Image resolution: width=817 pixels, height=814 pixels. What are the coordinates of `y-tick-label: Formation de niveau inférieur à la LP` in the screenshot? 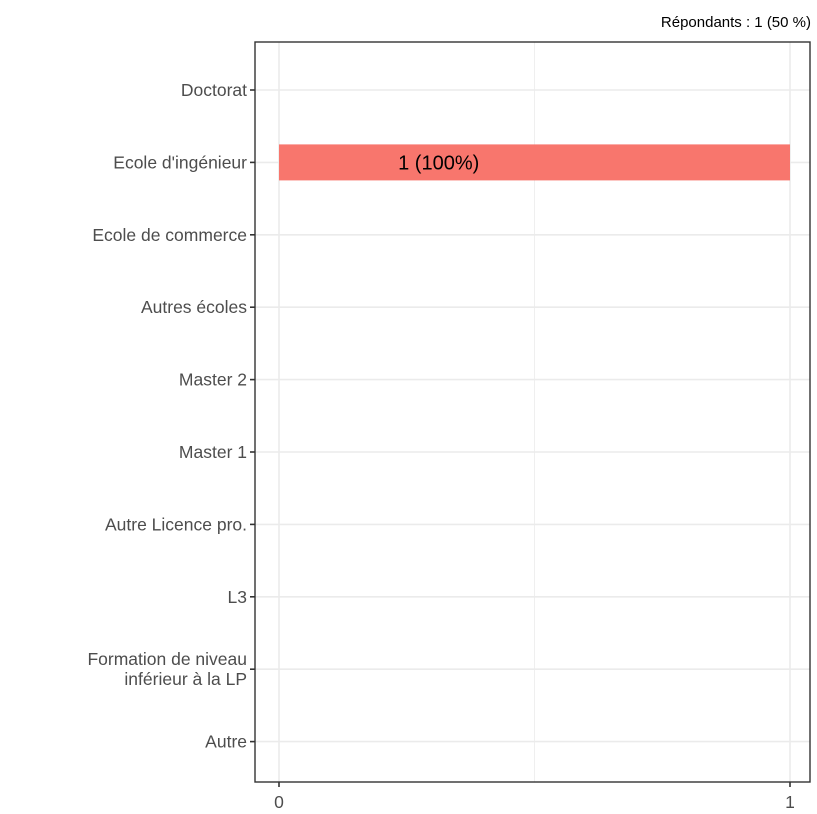 It's located at (167, 669).